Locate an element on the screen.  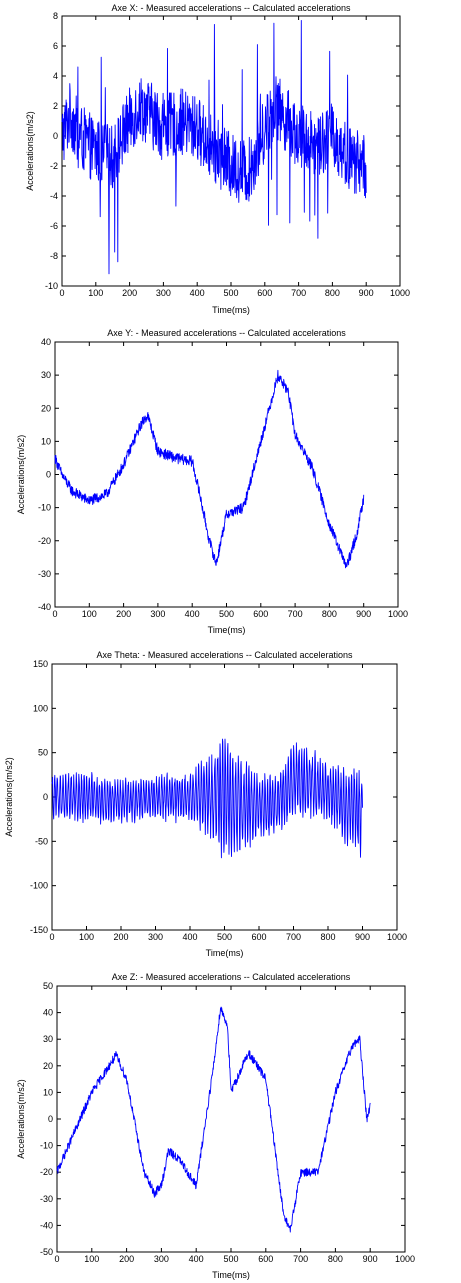
y-tick-label: 6 is located at coordinates (55, 46).